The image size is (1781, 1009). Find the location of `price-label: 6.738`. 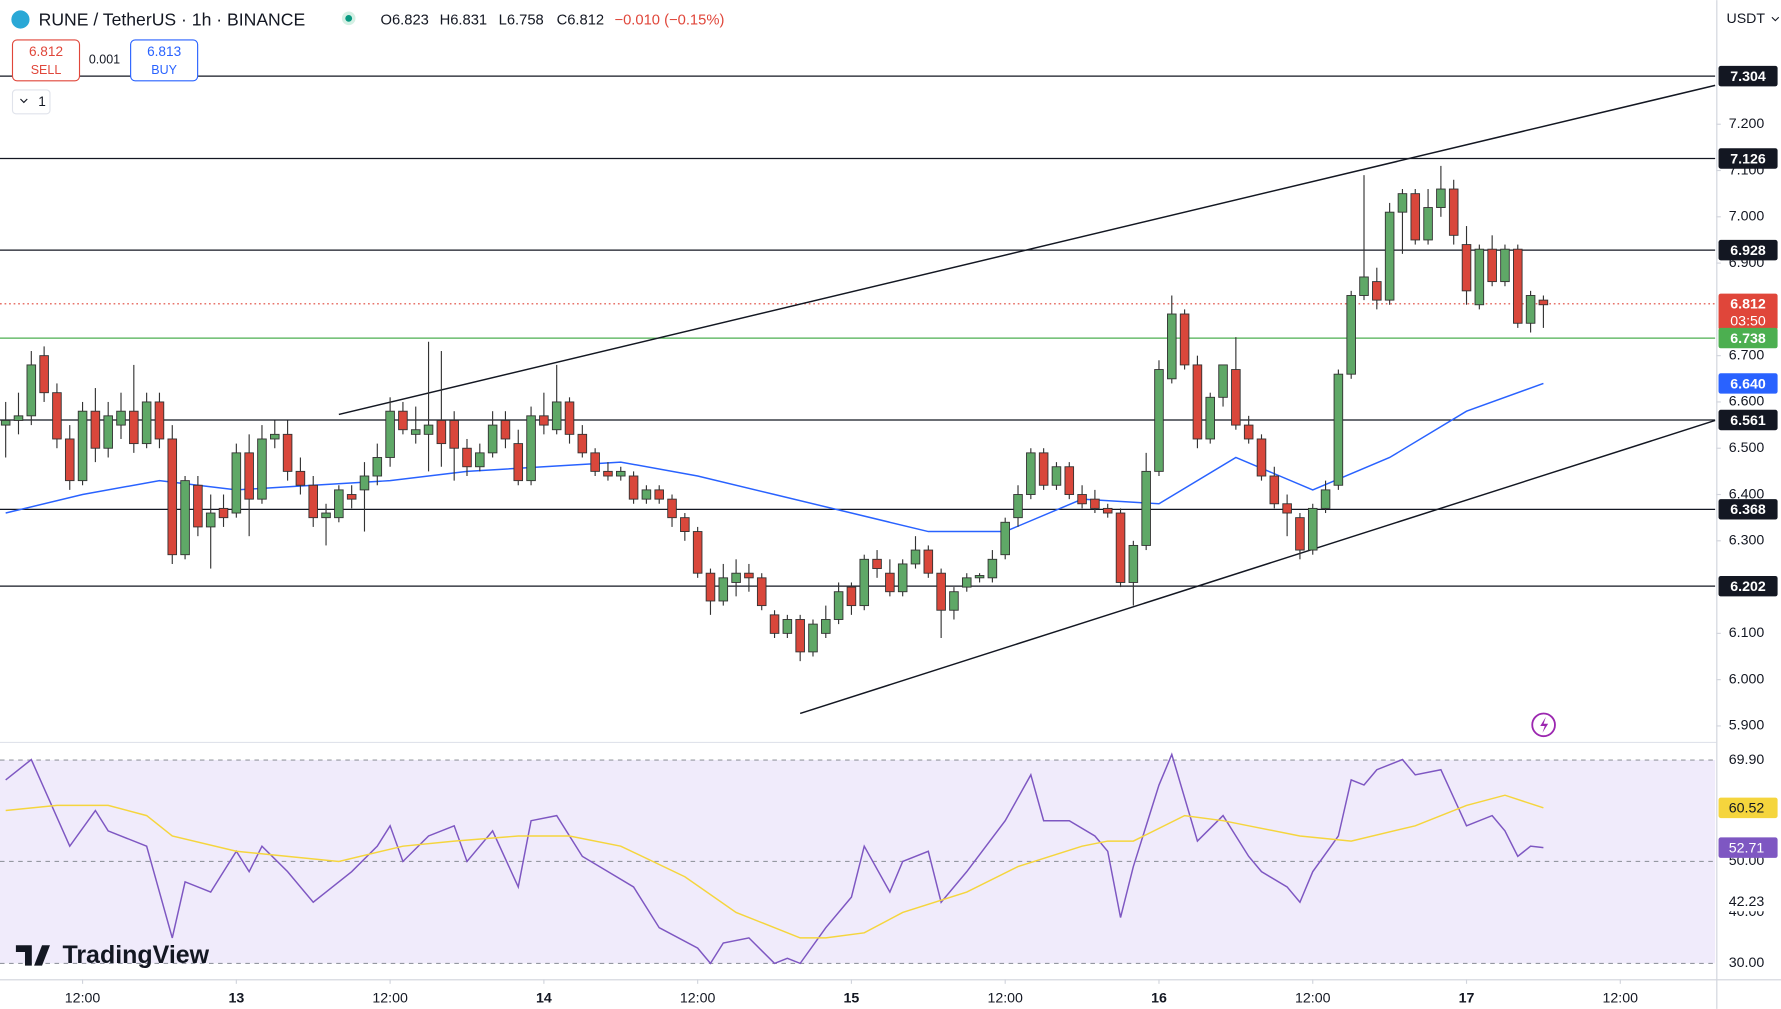

price-label: 6.738 is located at coordinates (1748, 339).